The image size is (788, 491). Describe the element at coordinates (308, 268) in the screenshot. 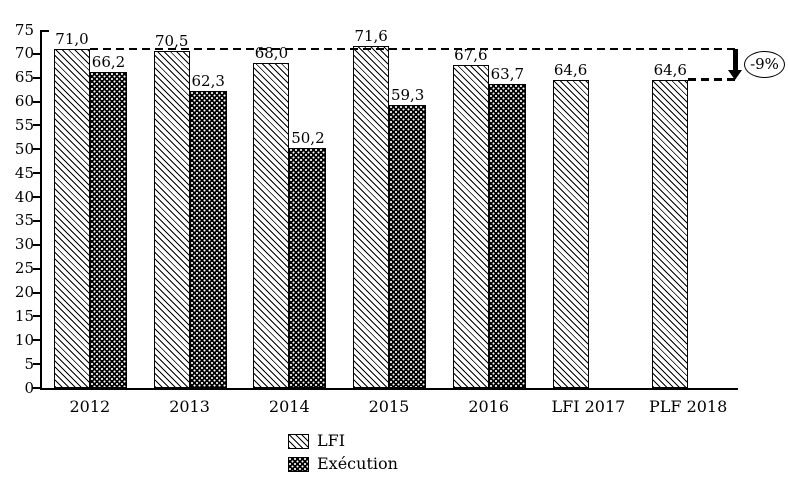

I see `bar-exécution-2014` at that location.